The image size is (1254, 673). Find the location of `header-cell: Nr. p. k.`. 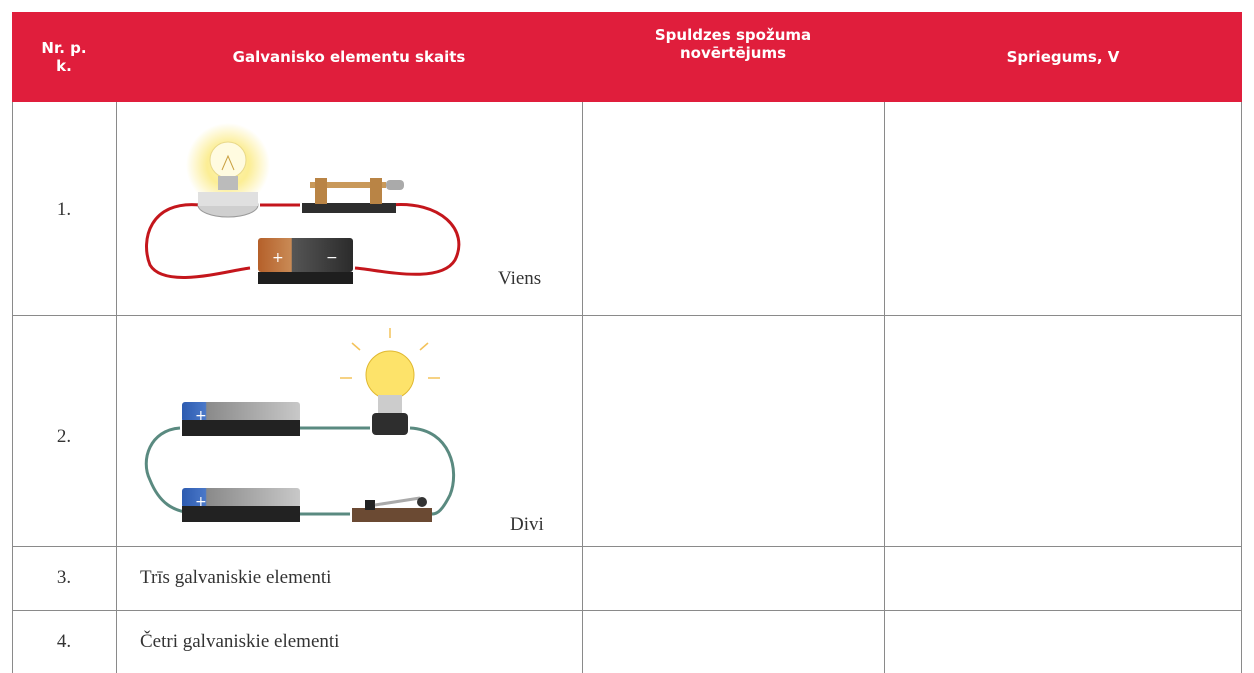

header-cell: Nr. p. k. is located at coordinates (64, 57).